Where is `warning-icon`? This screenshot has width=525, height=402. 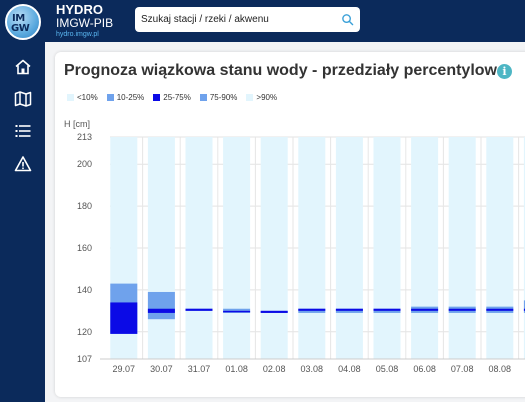 warning-icon is located at coordinates (23, 164).